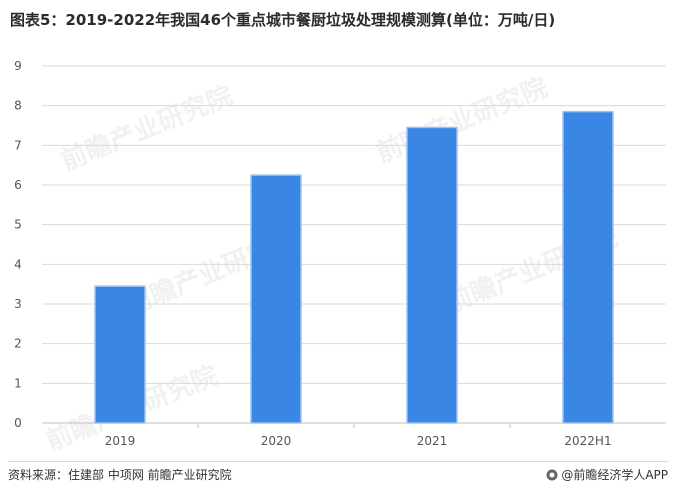  What do you see at coordinates (18, 185) in the screenshot?
I see `y-tick-label: 6` at bounding box center [18, 185].